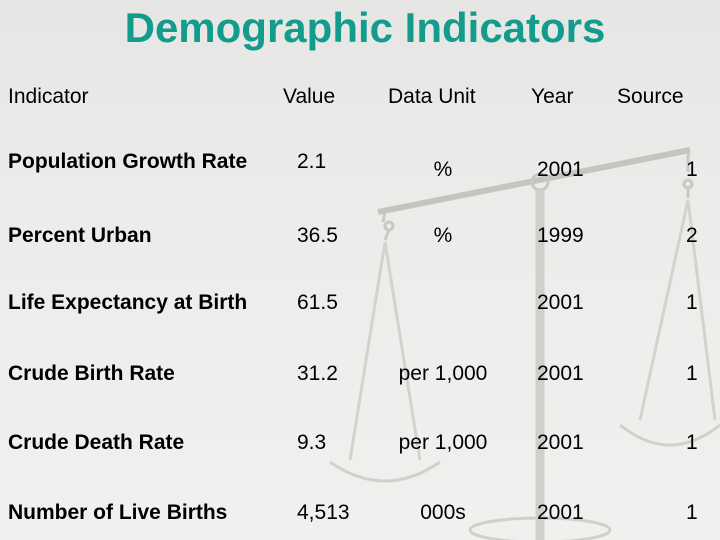 This screenshot has height=540, width=720. Describe the element at coordinates (96, 442) in the screenshot. I see `row-indicator: Crude Death Rate` at that location.